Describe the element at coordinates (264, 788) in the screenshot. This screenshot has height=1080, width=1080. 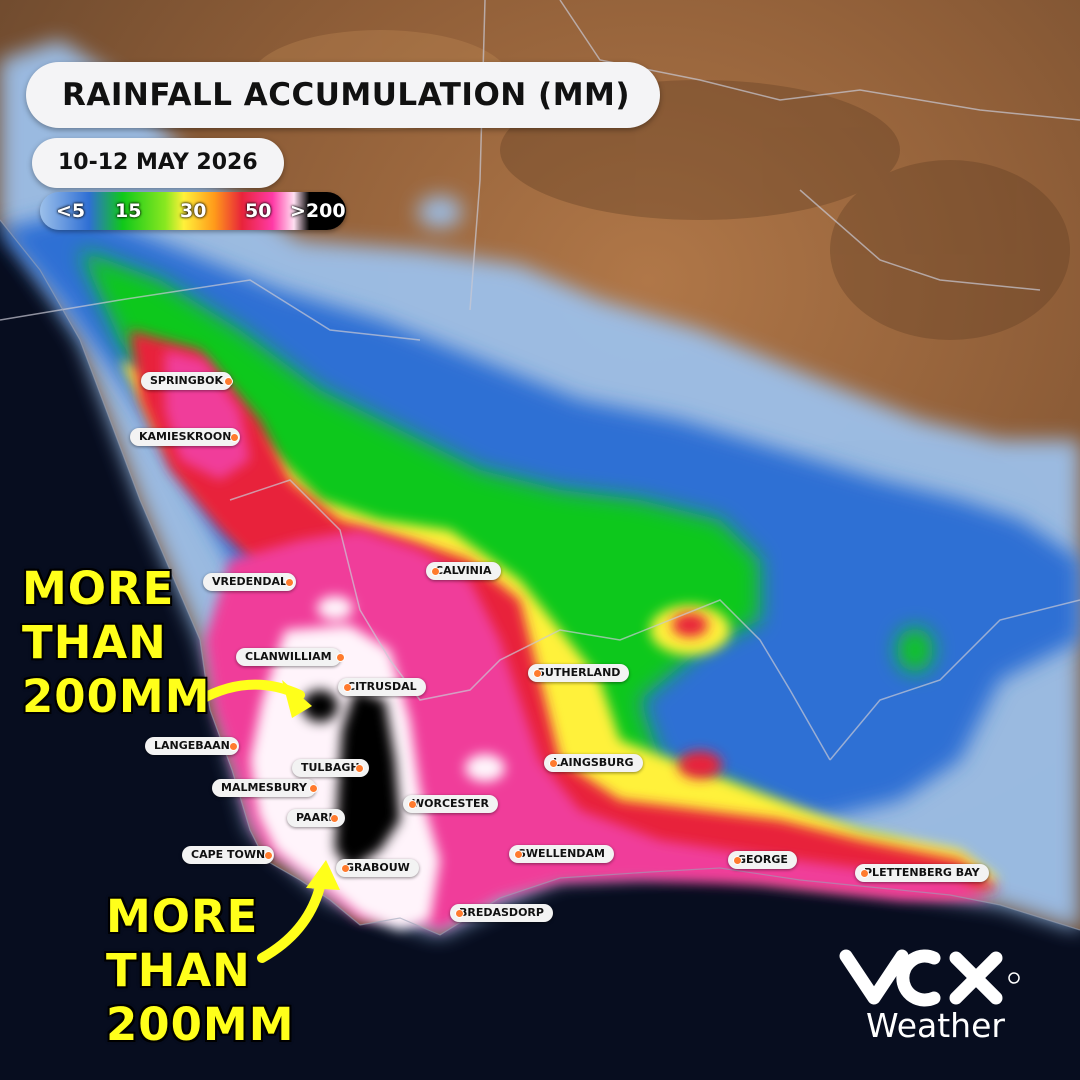
I see `town-label-malmesbury: MALMESBURY` at that location.